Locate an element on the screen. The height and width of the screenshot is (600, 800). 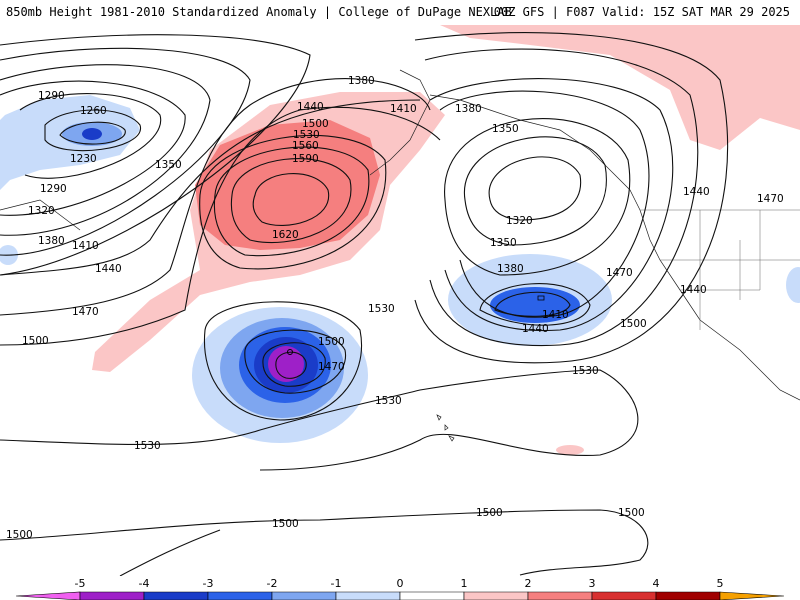
contour-1470-central is located at coordinates (294, 364).